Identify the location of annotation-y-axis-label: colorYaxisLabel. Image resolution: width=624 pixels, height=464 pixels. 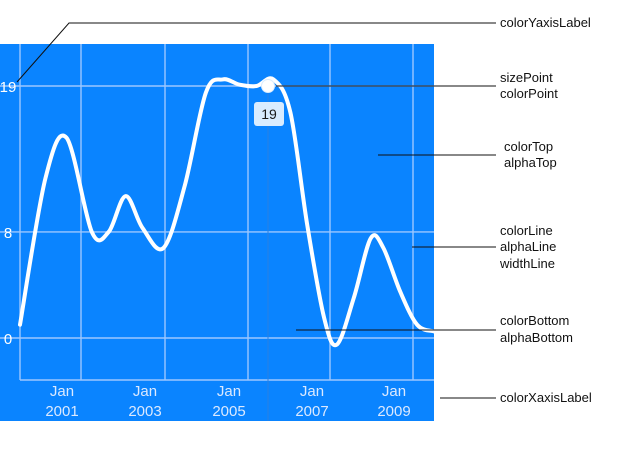
(545, 22).